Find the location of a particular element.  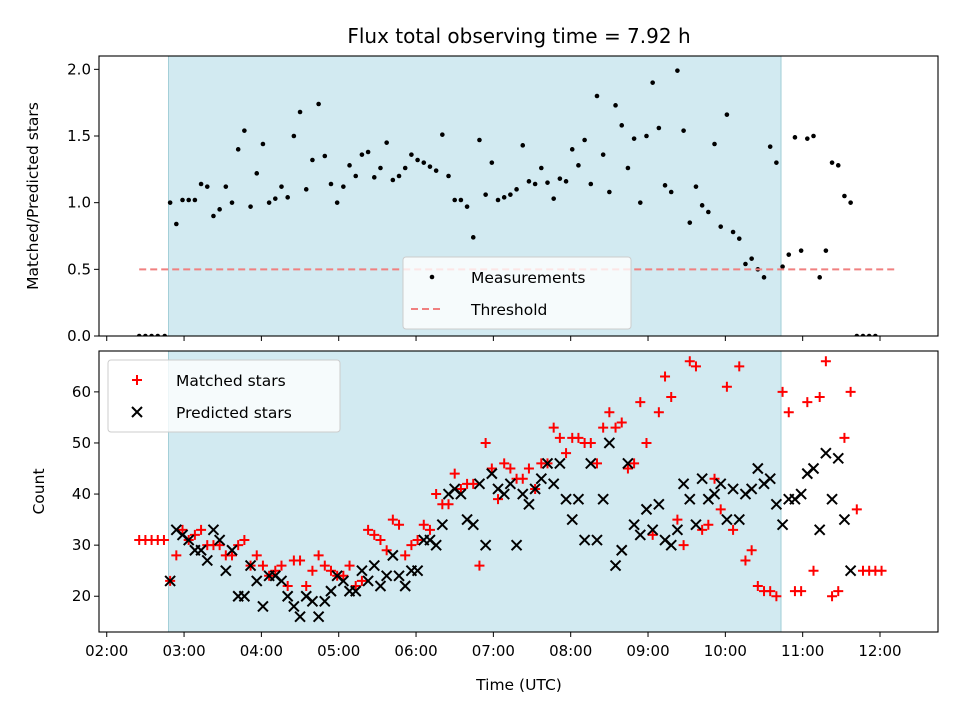

legend-swatch-predicted-stars is located at coordinates (137, 412).